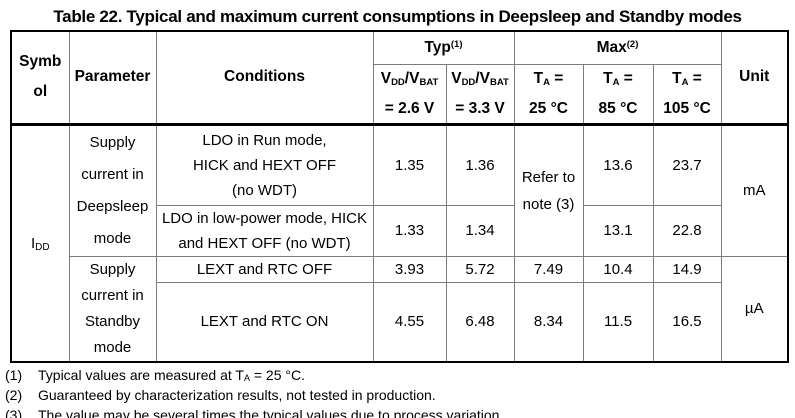  What do you see at coordinates (112, 190) in the screenshot?
I see `parameter-deepsleep-cell: Supply current in Deepsleep mode` at bounding box center [112, 190].